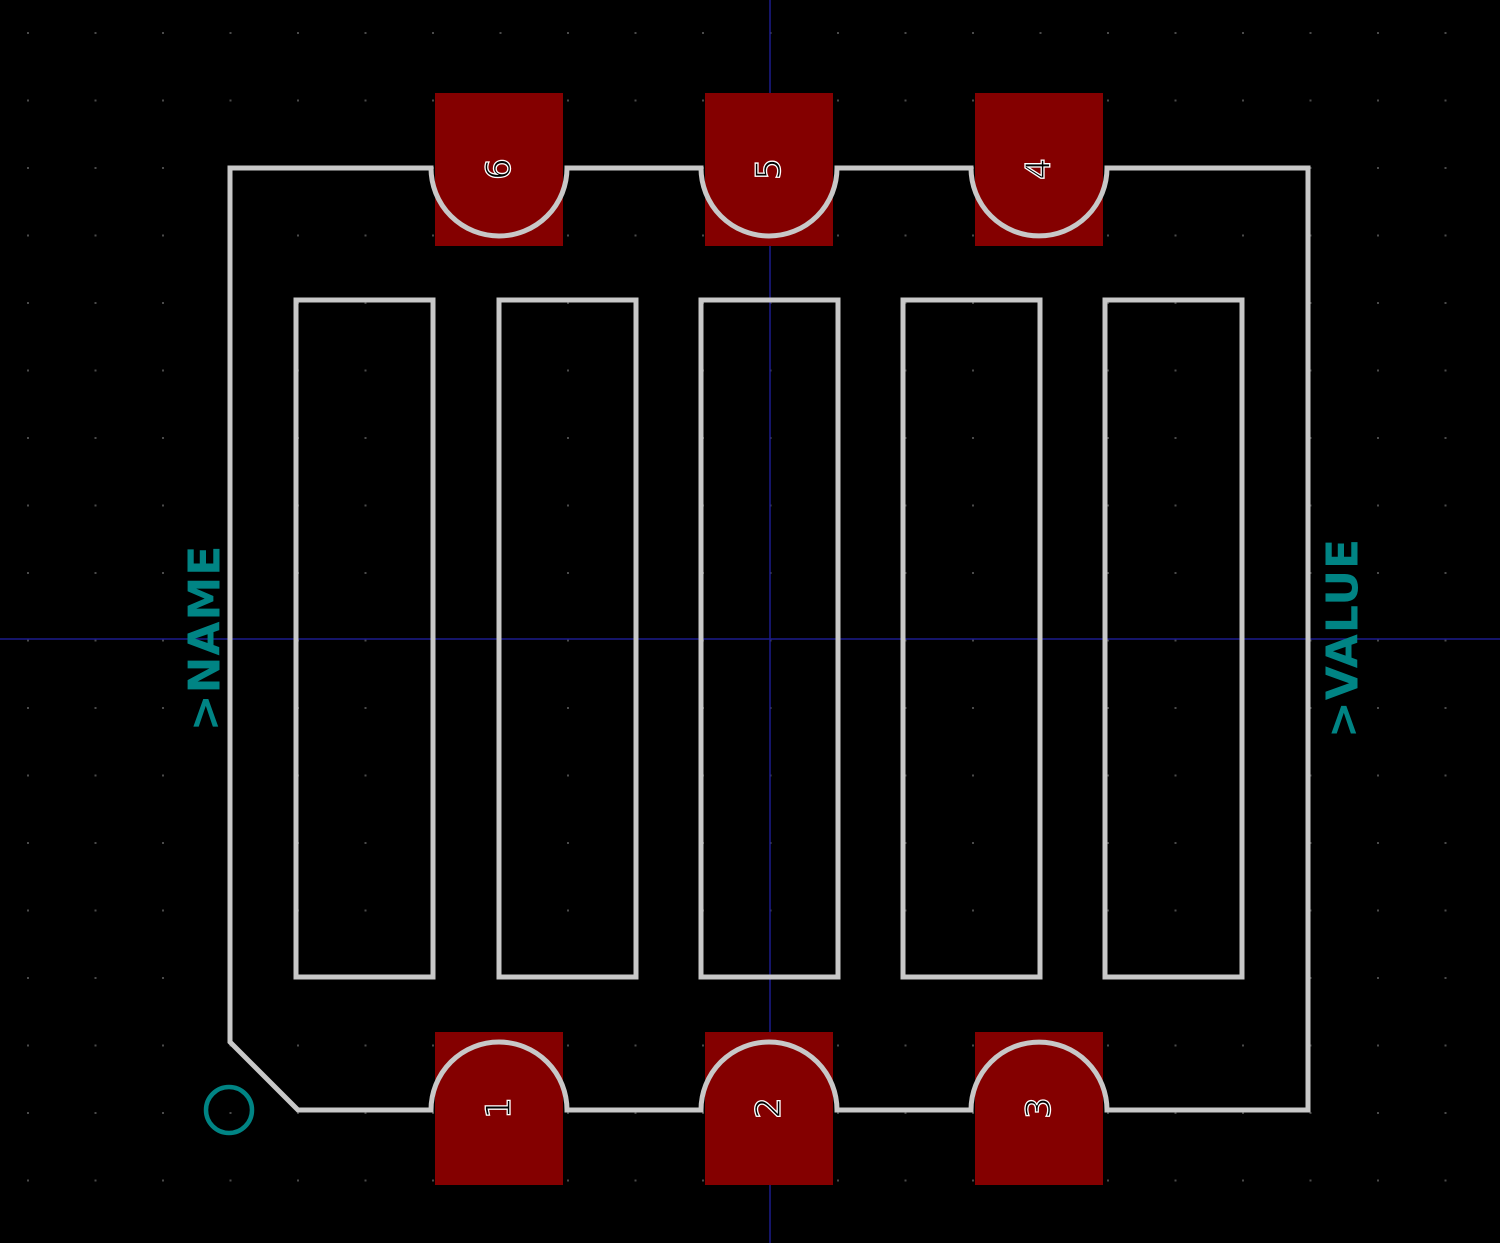  I want to click on pad-number-1: 1, so click(499, 1108).